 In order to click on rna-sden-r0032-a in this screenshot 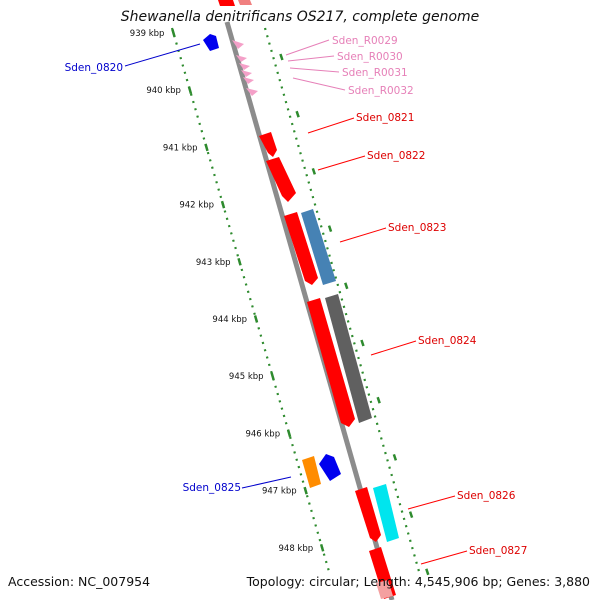, I will do `click(248, 80)`.